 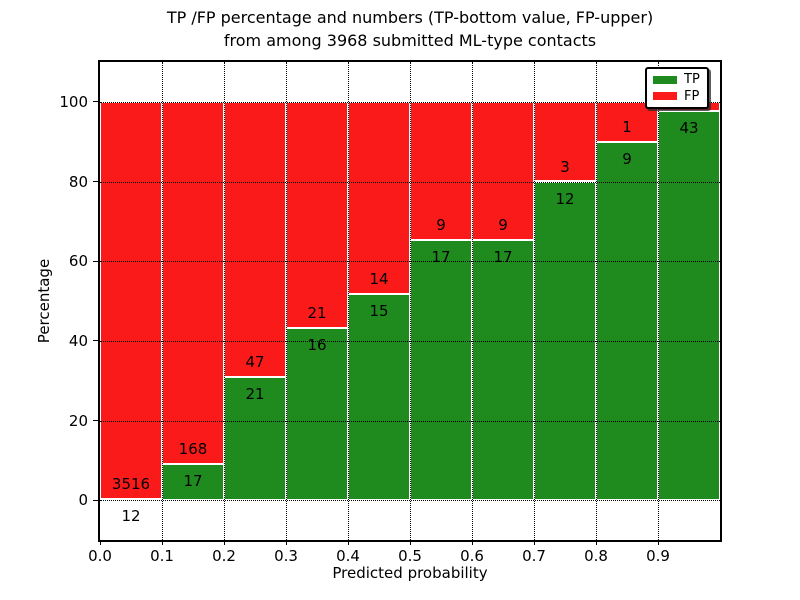 I want to click on x-tick-label: 0.1, so click(x=162, y=556).